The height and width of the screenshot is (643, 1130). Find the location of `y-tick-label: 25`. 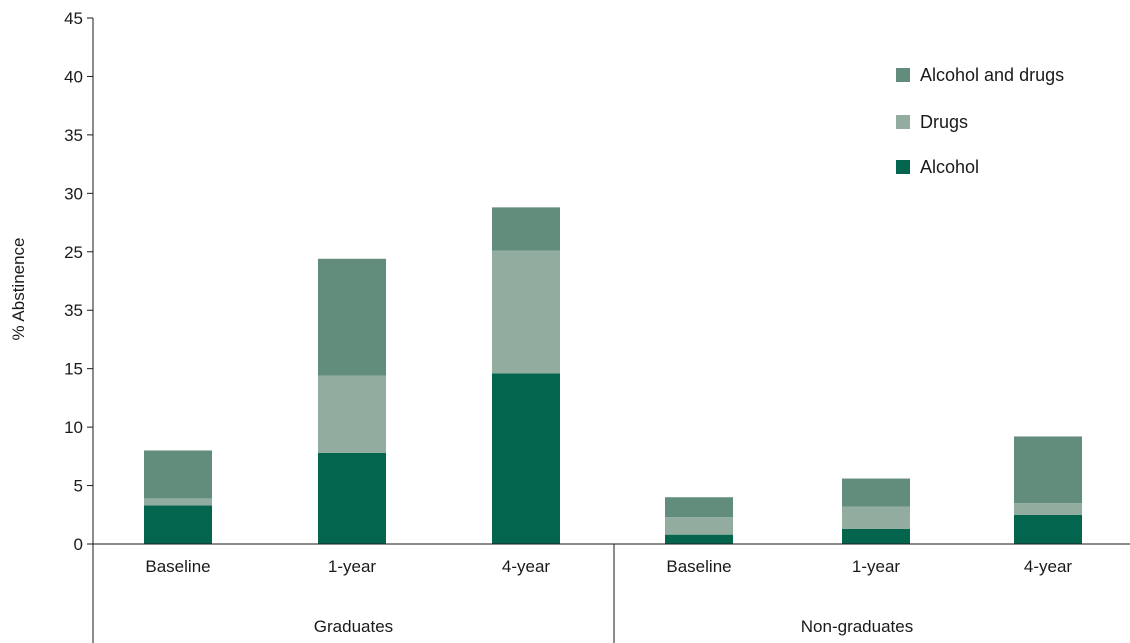

y-tick-label: 25 is located at coordinates (73, 252).